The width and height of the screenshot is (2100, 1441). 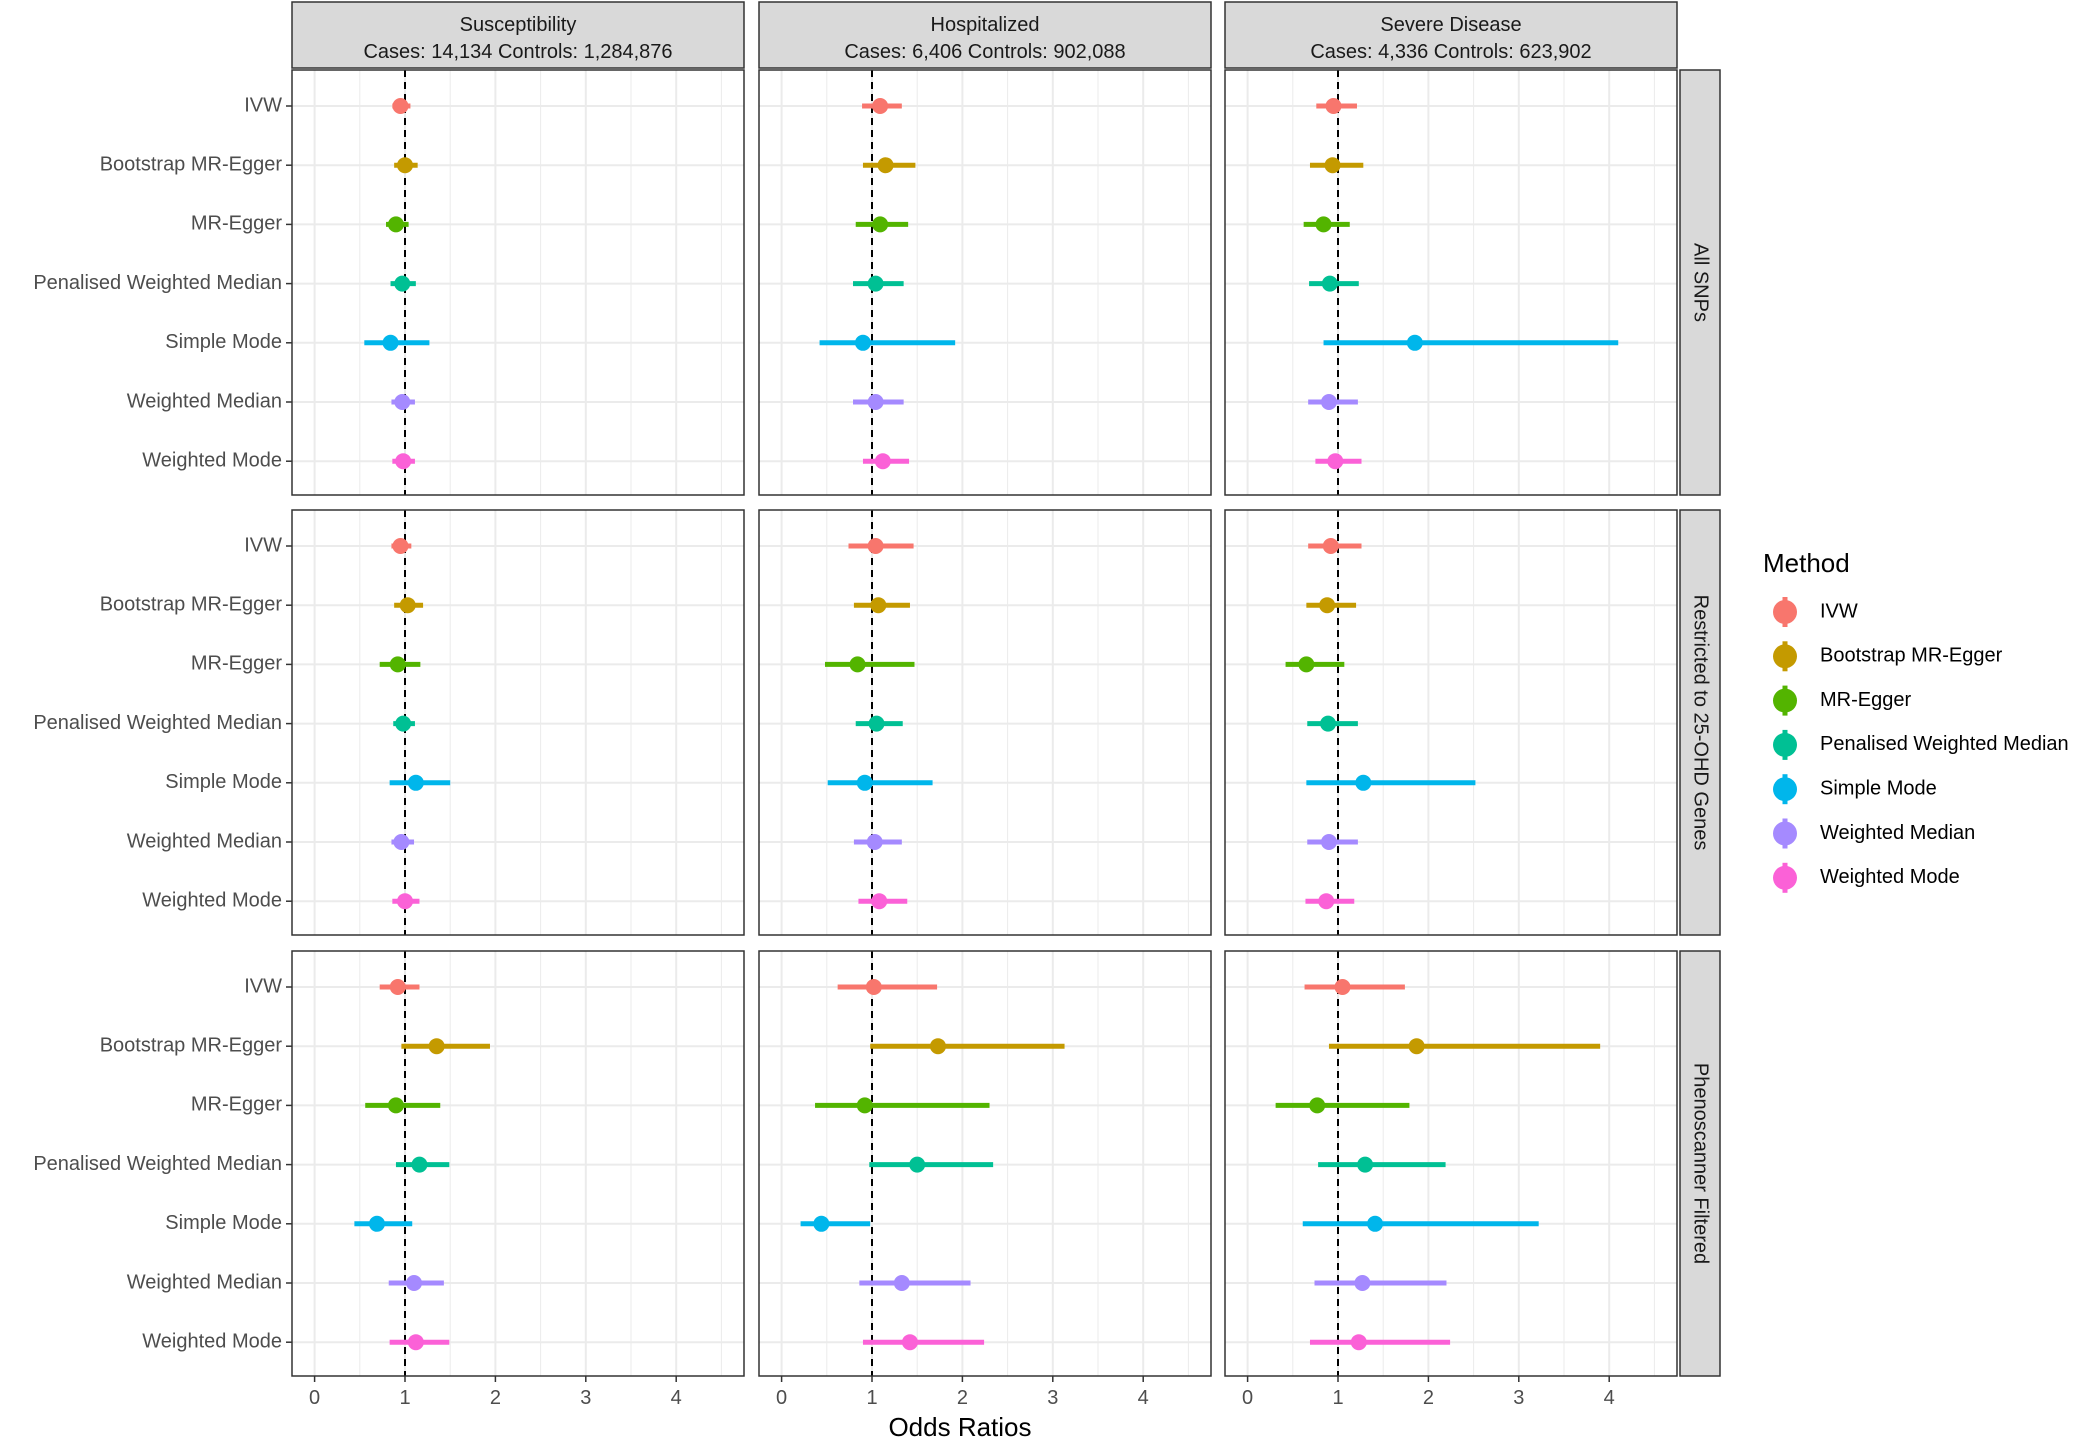 I want to click on x-tick-label: 1, so click(x=404, y=1398).